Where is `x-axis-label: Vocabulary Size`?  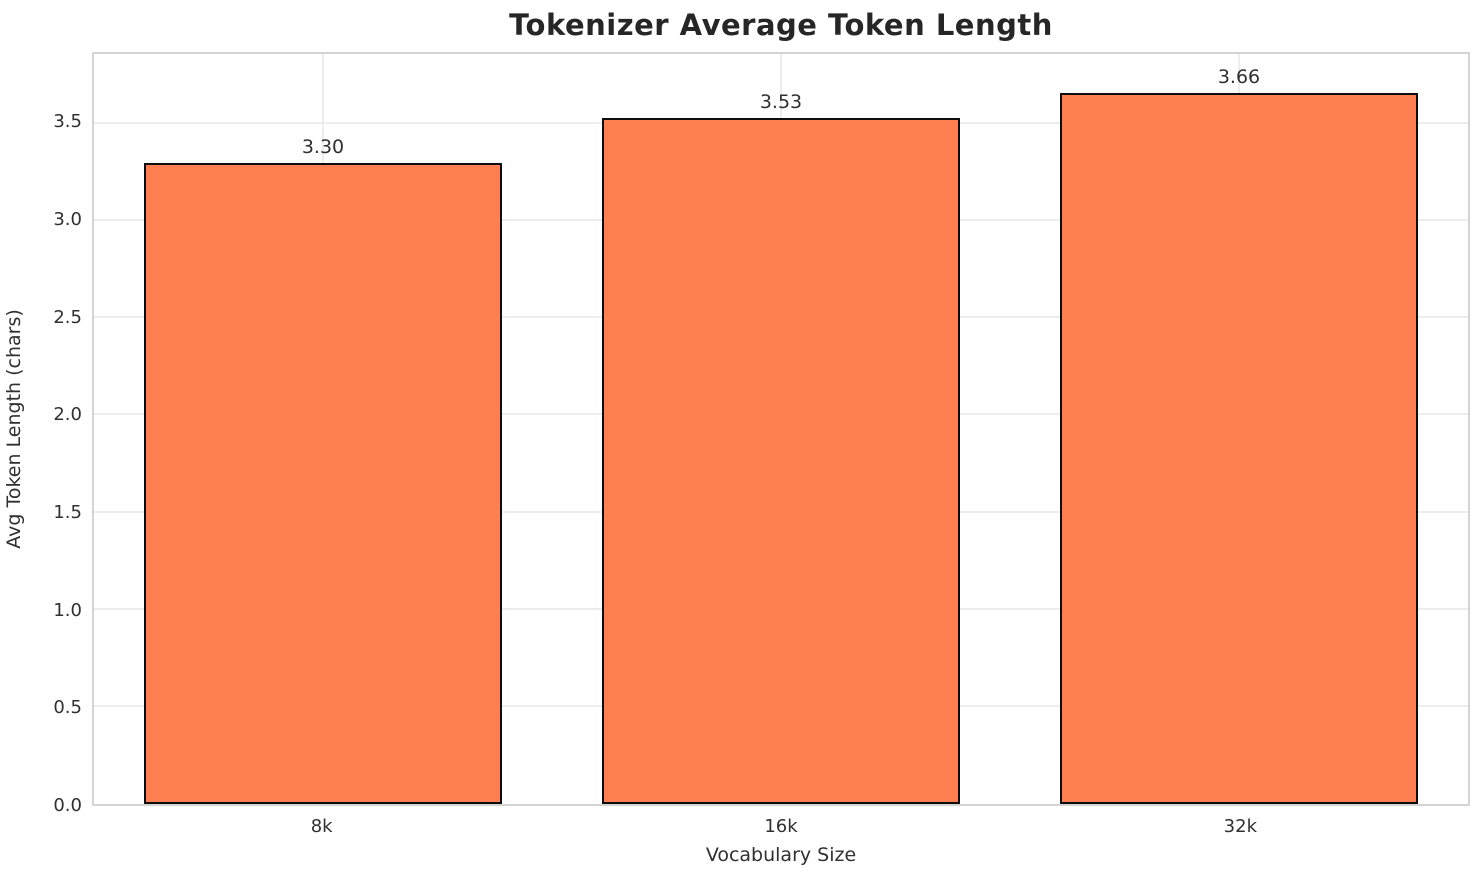
x-axis-label: Vocabulary Size is located at coordinates (781, 855).